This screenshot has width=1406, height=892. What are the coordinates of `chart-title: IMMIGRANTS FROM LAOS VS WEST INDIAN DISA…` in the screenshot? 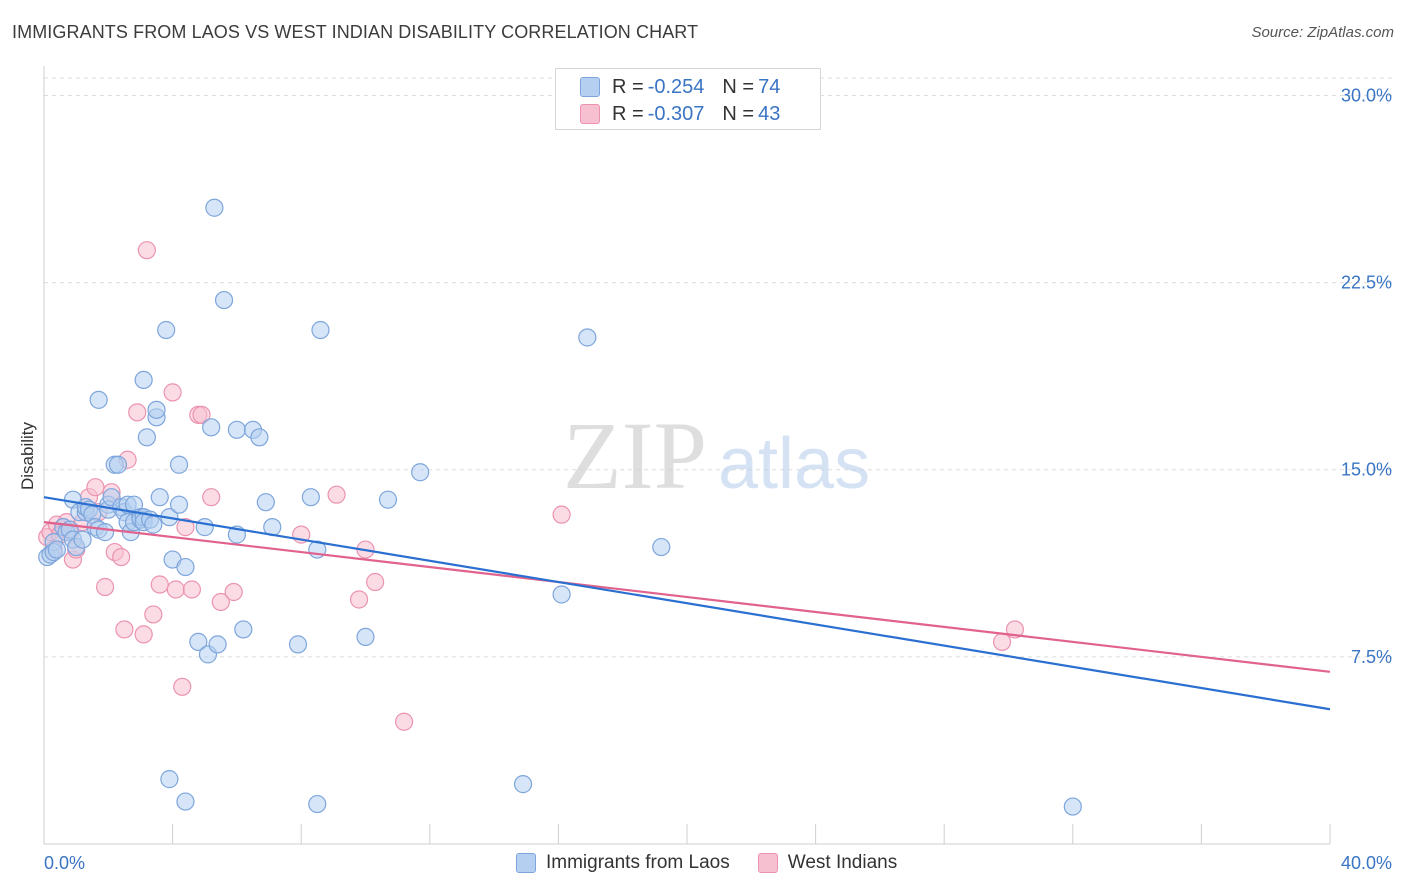 It's located at (355, 32).